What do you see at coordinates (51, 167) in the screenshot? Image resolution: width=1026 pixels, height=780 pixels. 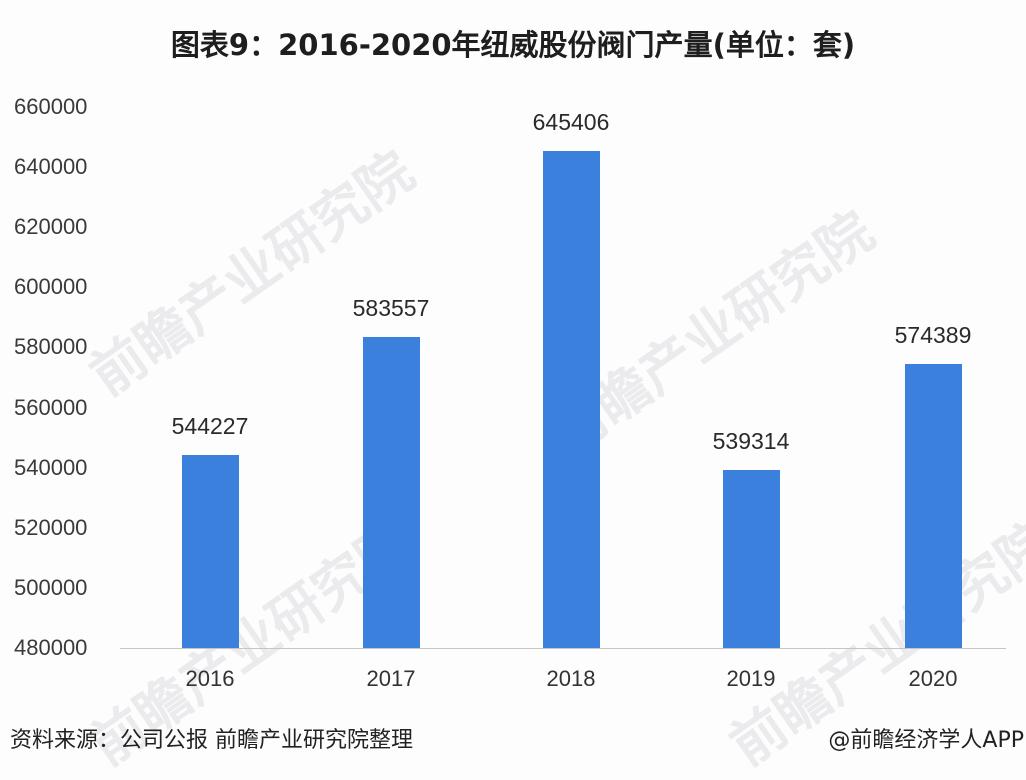 I see `y-tick-label: 640000` at bounding box center [51, 167].